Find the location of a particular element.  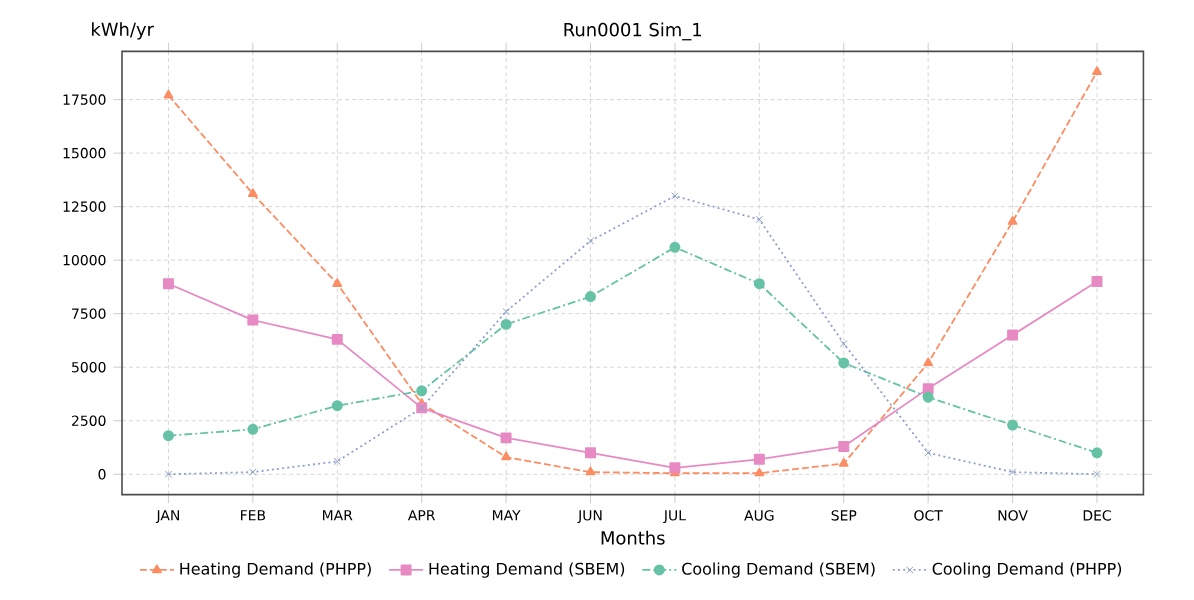

y-axis-title: kWh/yr is located at coordinates (123, 31).